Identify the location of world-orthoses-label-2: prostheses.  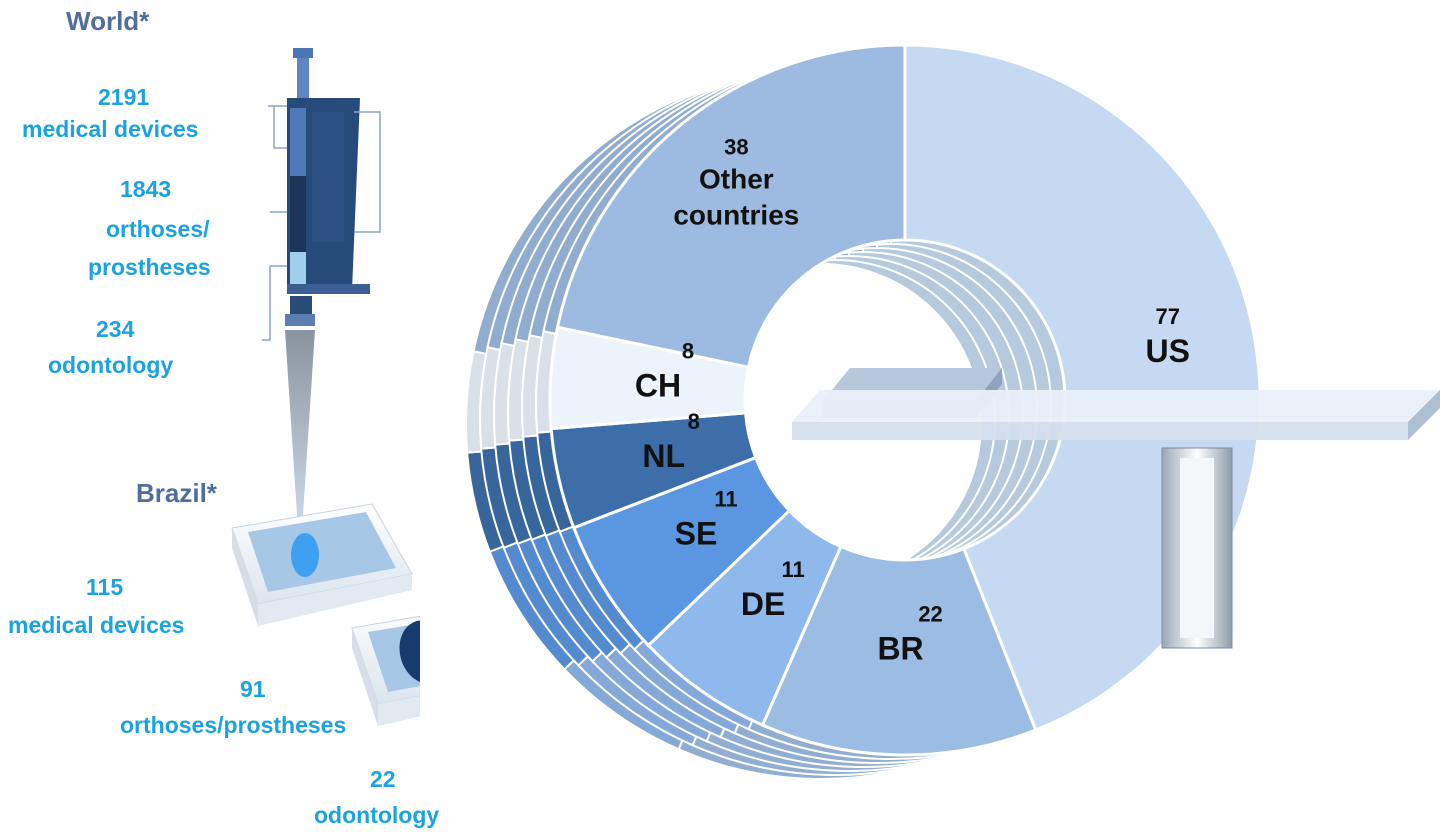
(149, 267).